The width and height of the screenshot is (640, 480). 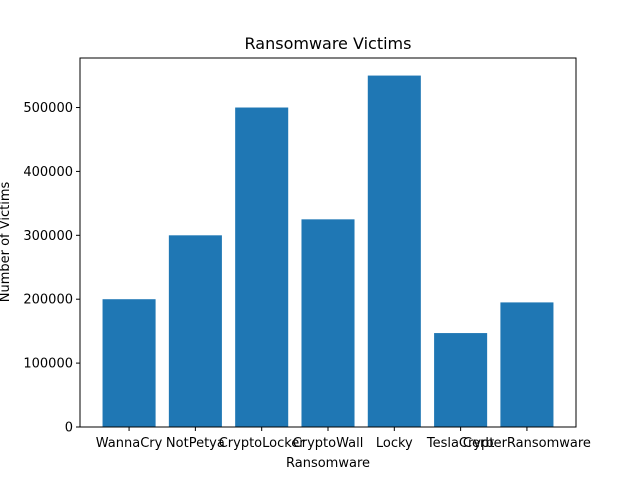 What do you see at coordinates (48, 300) in the screenshot?
I see `y-tick-label: 200000` at bounding box center [48, 300].